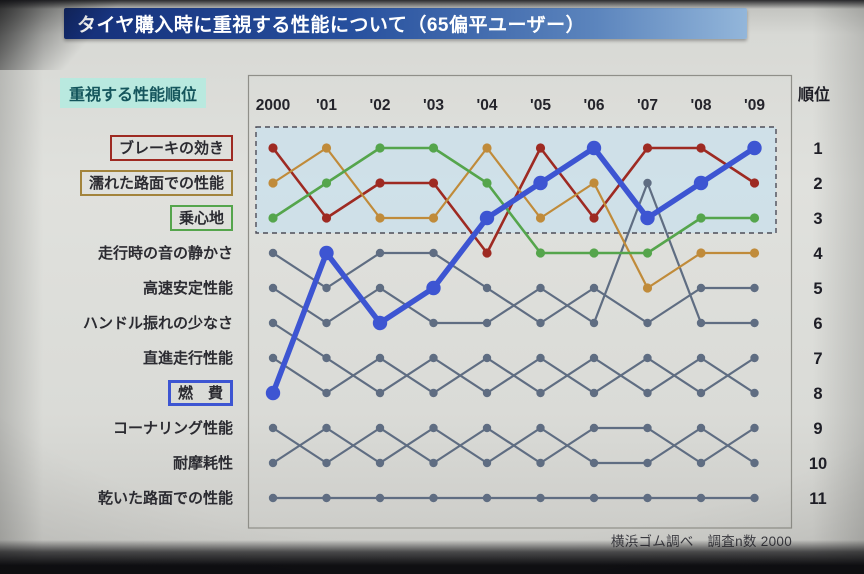  I want to click on legend-item-4: 走行時の音の静かさ, so click(165, 253).